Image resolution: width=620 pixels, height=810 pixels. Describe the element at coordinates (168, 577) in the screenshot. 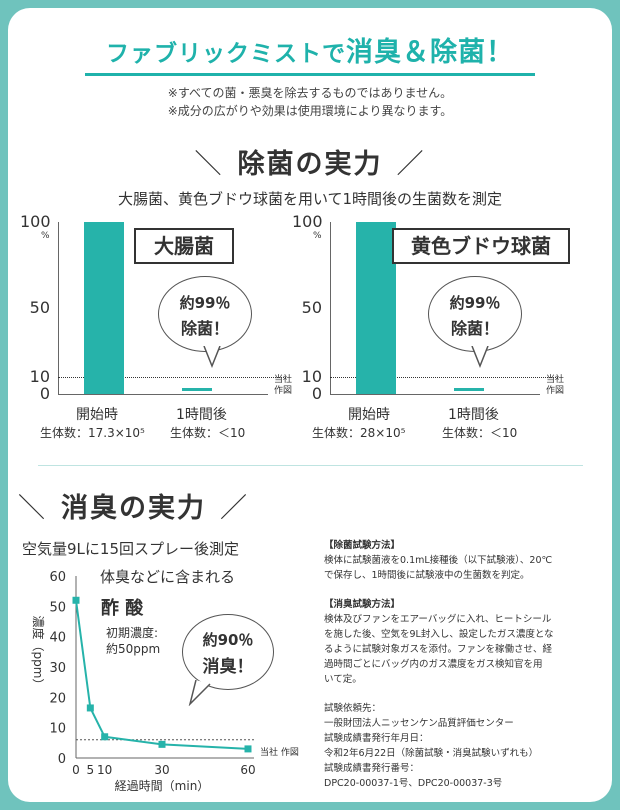

I see `odor-caption: 体臭などに含まれる` at that location.